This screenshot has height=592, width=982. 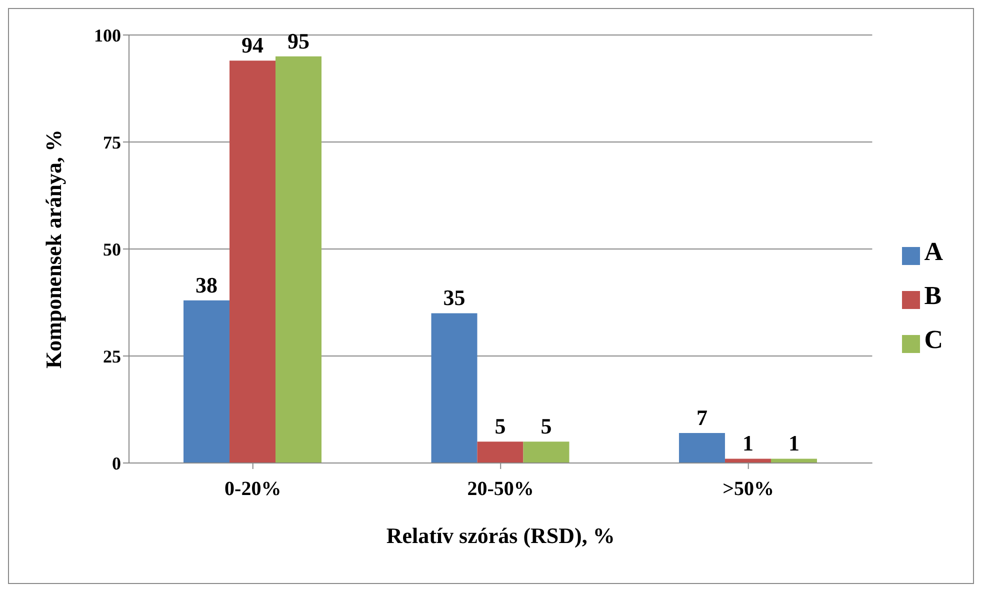 What do you see at coordinates (112, 249) in the screenshot?
I see `y-tick-label: 50` at bounding box center [112, 249].